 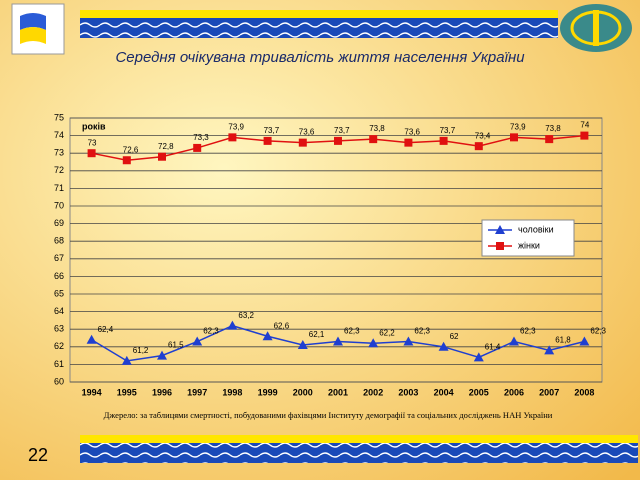 I want to click on y-tick-label: 64, so click(x=59, y=311).